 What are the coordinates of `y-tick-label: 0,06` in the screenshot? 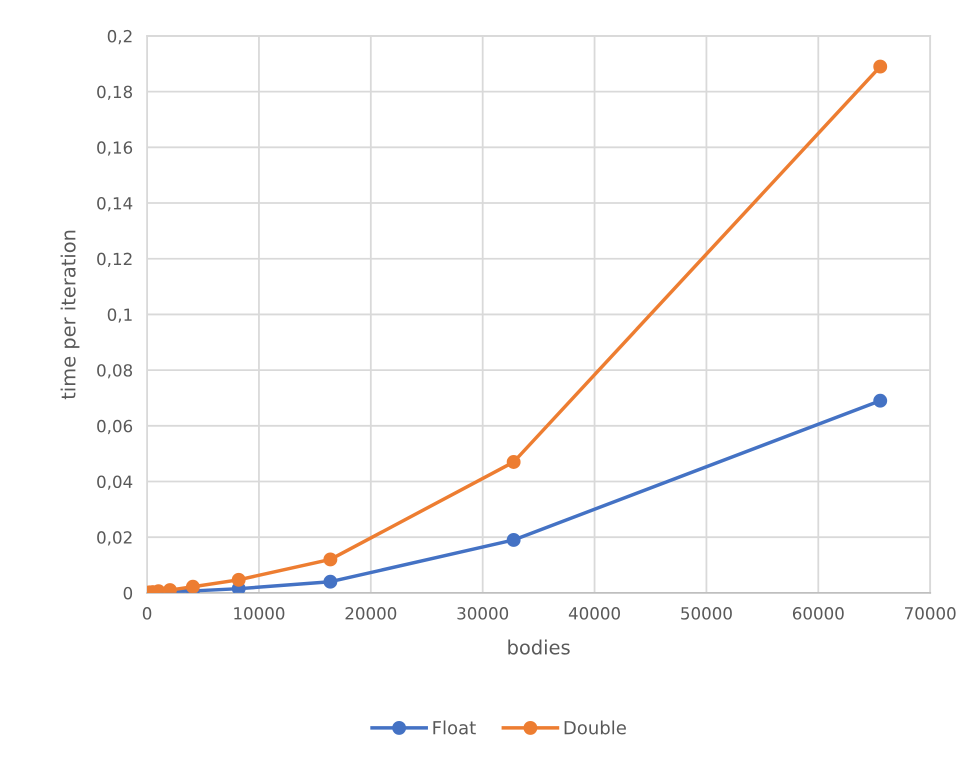 It's located at (114, 427).